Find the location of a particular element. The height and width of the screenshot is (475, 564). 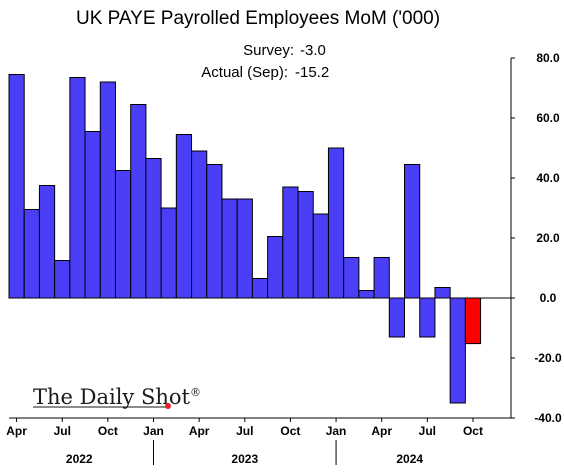

brand-text: The Daily Shot is located at coordinates (112, 397).